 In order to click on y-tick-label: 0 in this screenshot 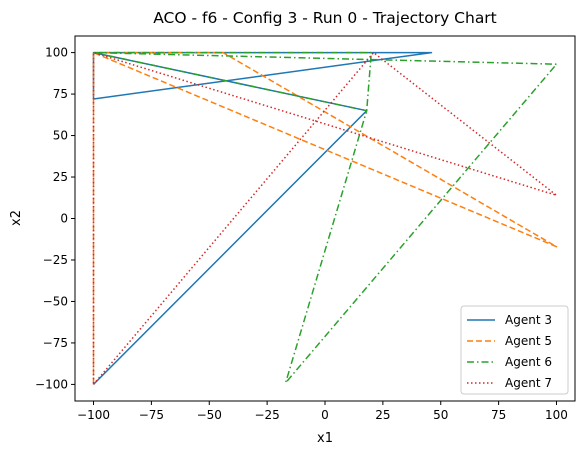, I will do `click(64, 219)`.